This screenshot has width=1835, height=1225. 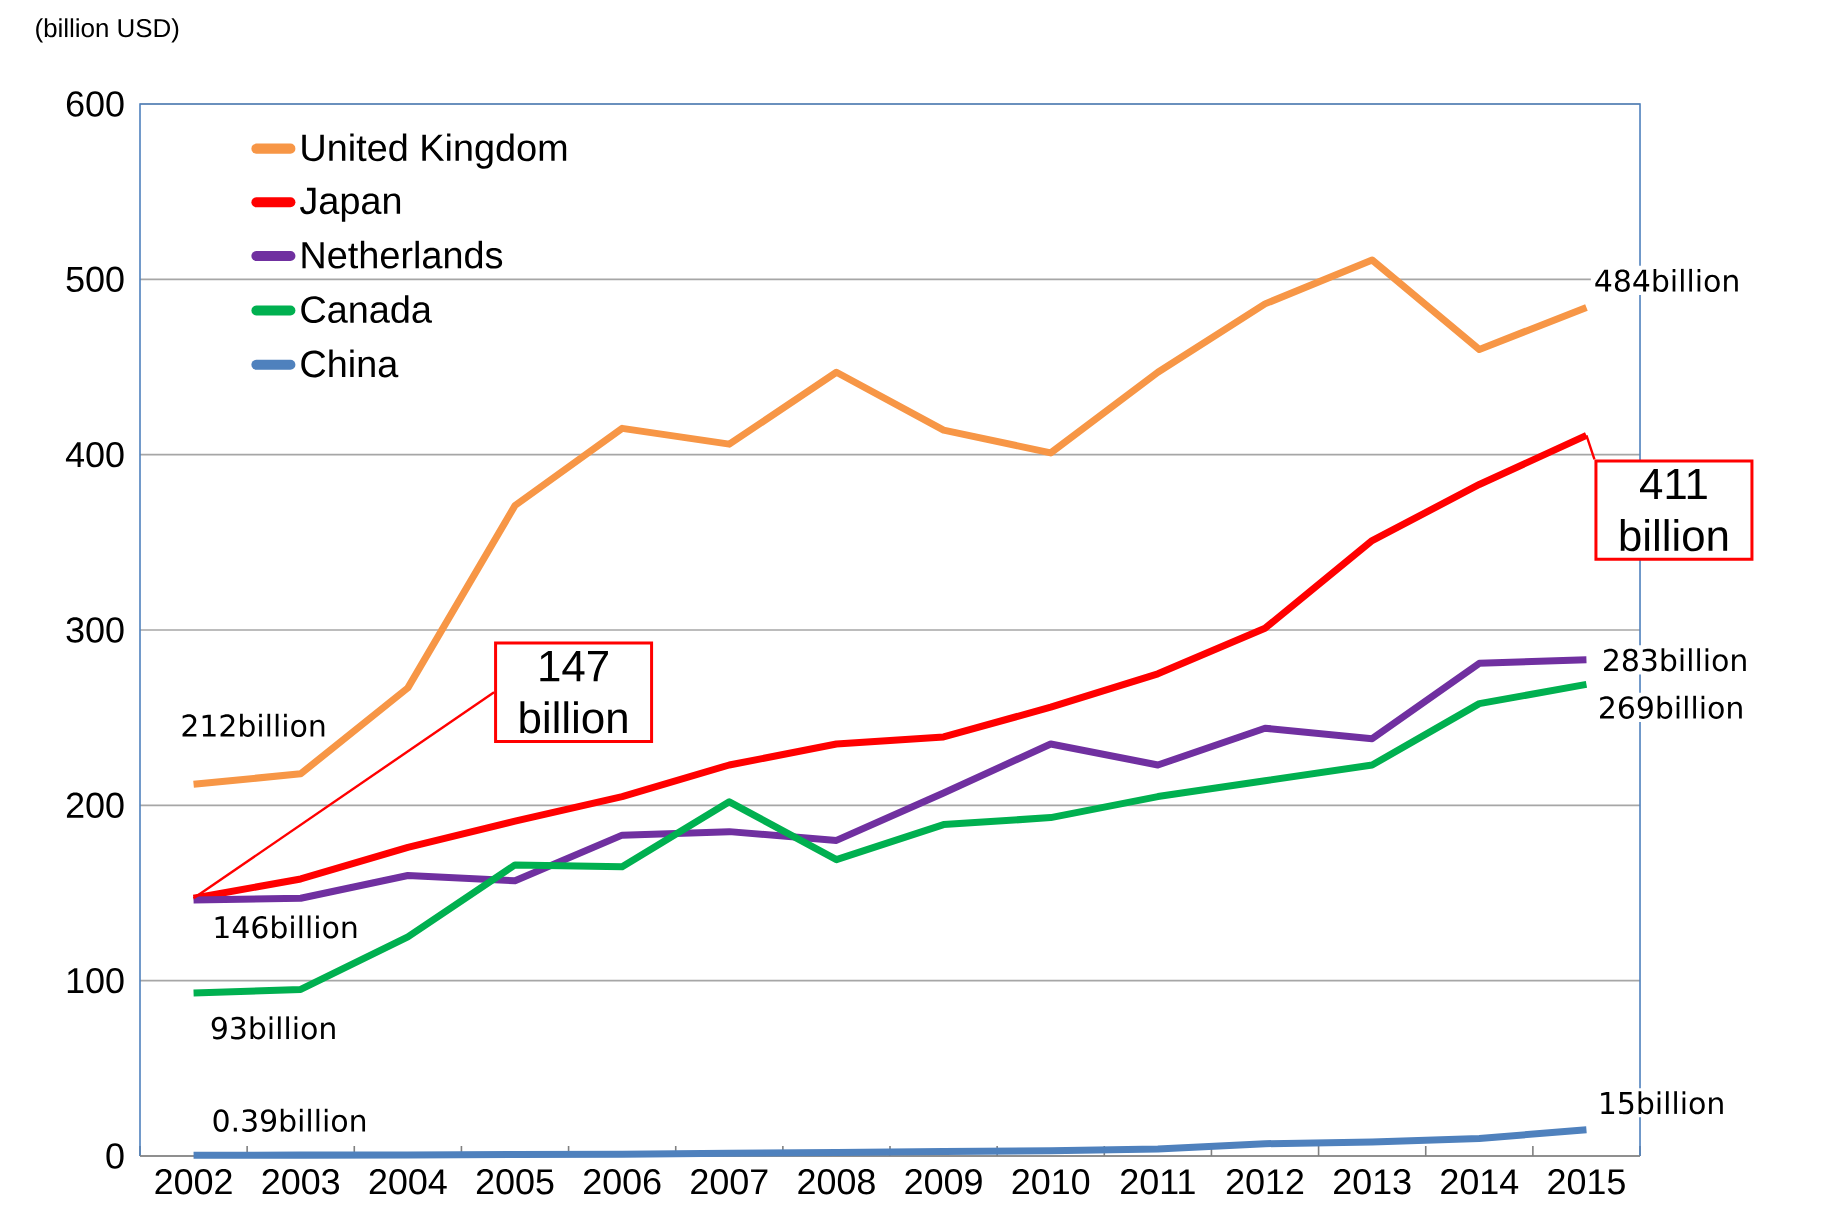 I want to click on data-label: 411 billion, so click(x=1674, y=510).